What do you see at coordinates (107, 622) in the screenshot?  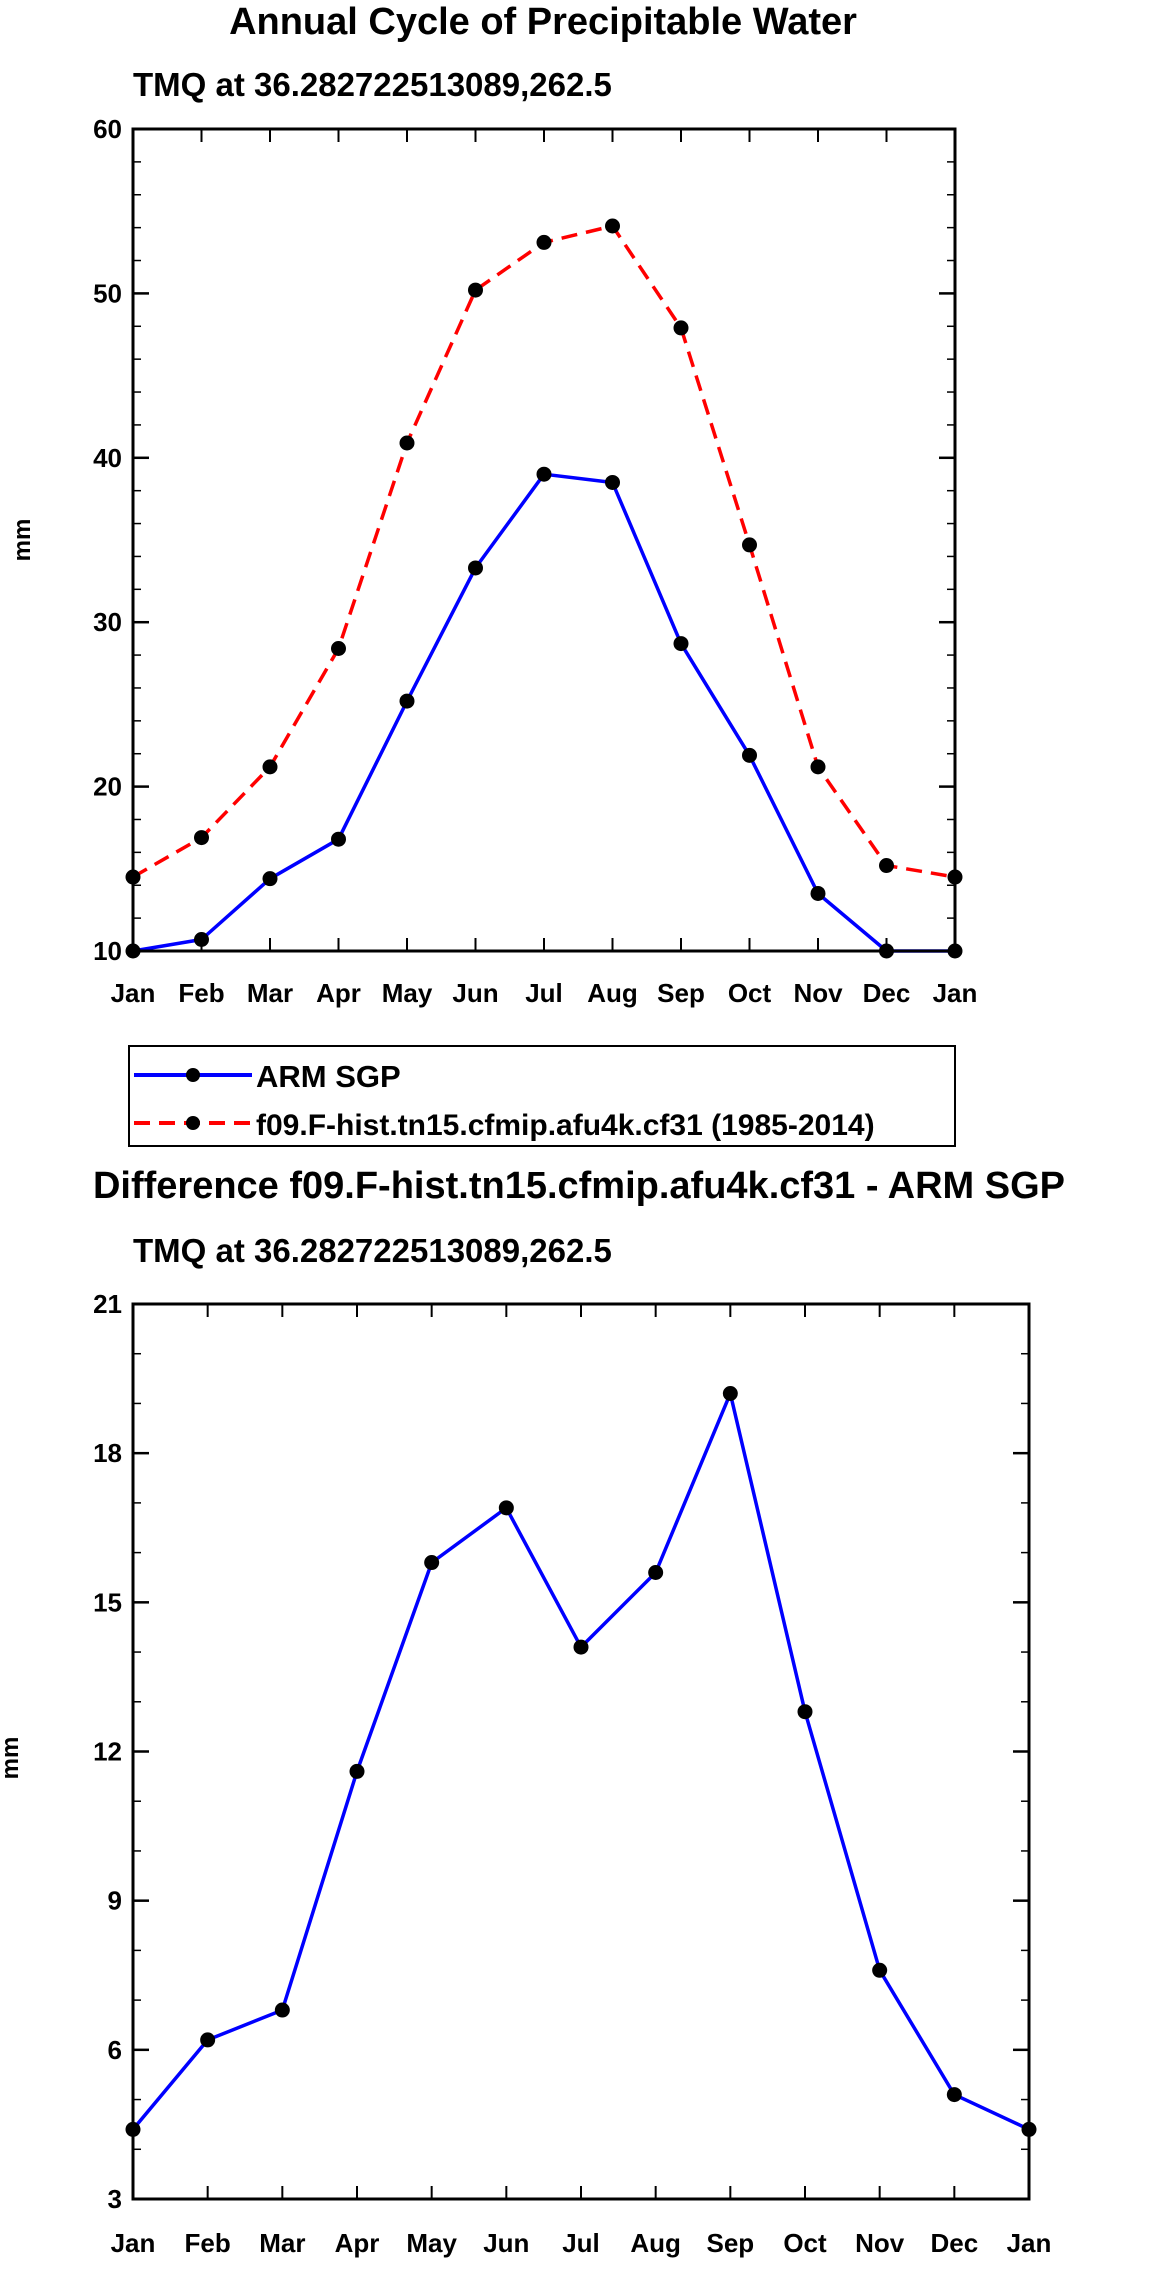 I see `y-tick-label: 30` at bounding box center [107, 622].